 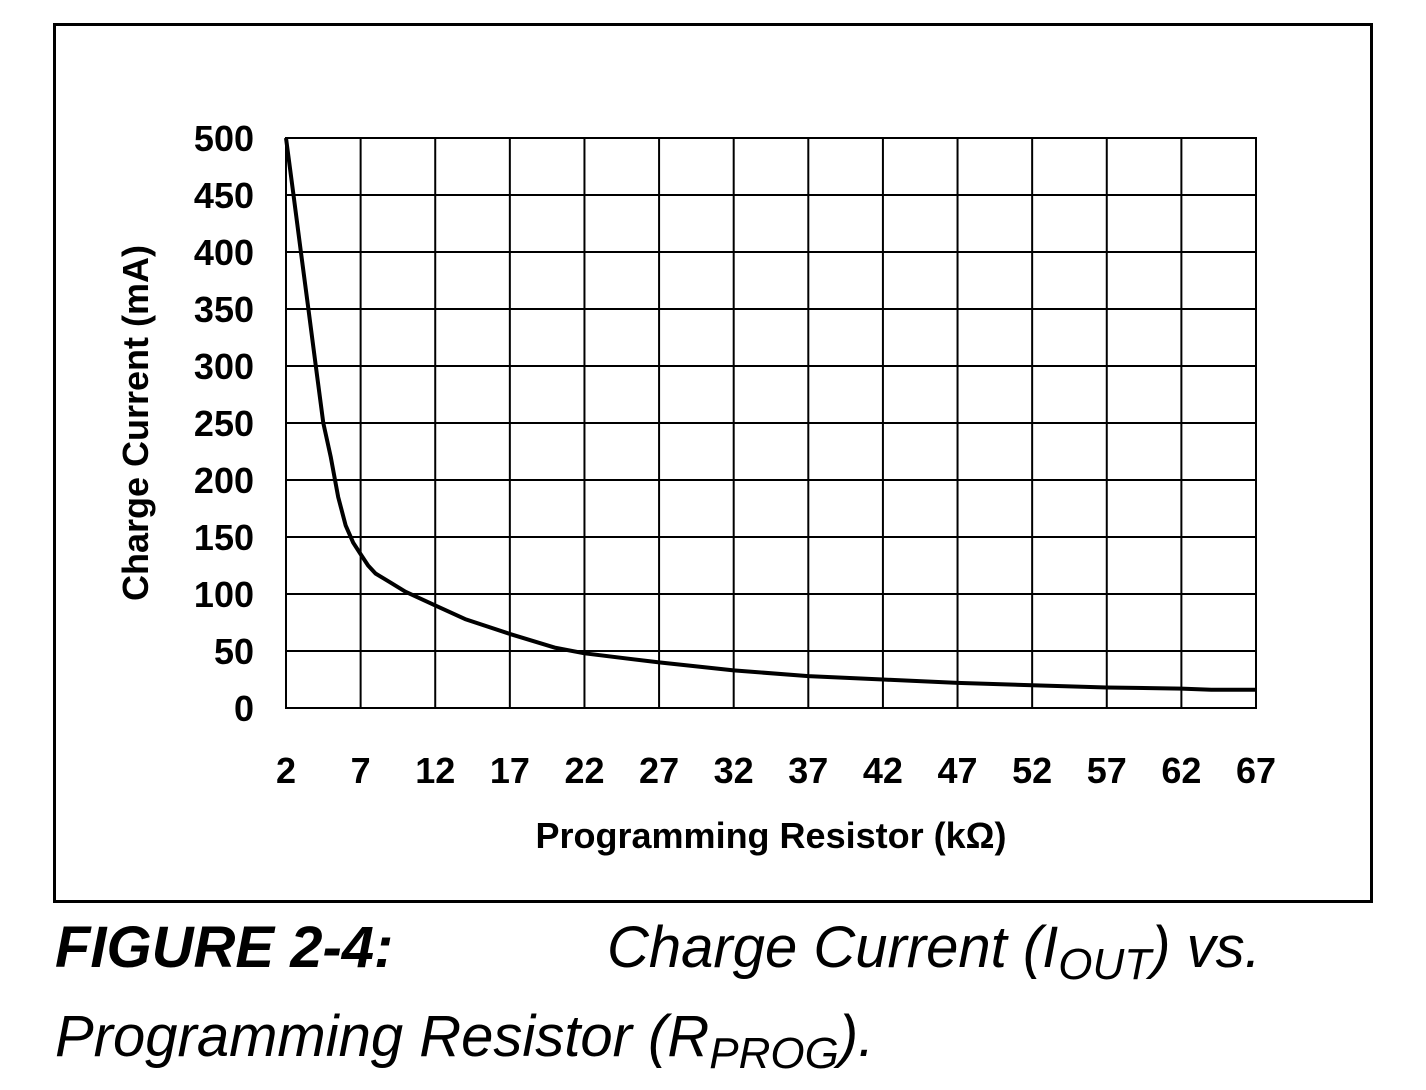 I want to click on x-tick-label: 62, so click(x=1181, y=770).